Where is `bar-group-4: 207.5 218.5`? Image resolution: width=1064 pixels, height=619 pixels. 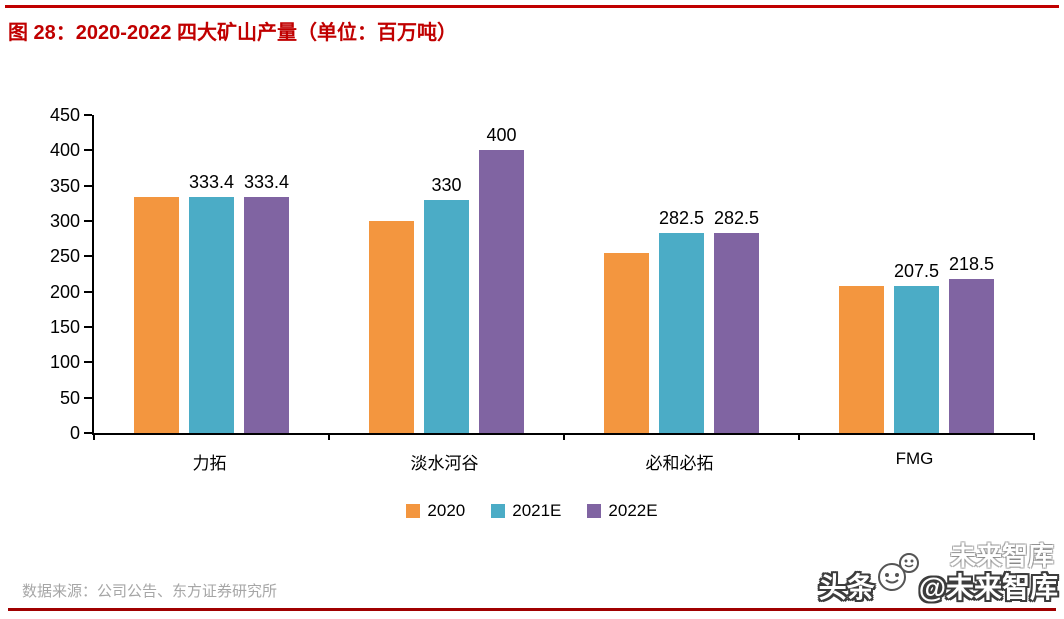
bar-group-4: 207.5 218.5 is located at coordinates (916, 274).